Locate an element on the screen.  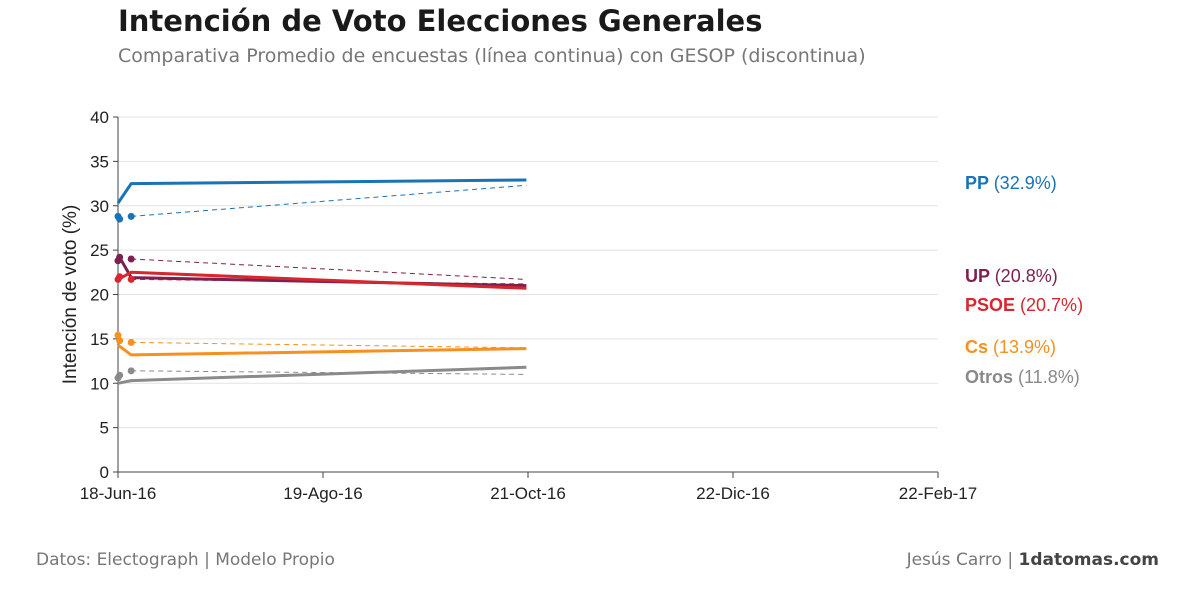
y-tick-label: 0 is located at coordinates (104, 472).